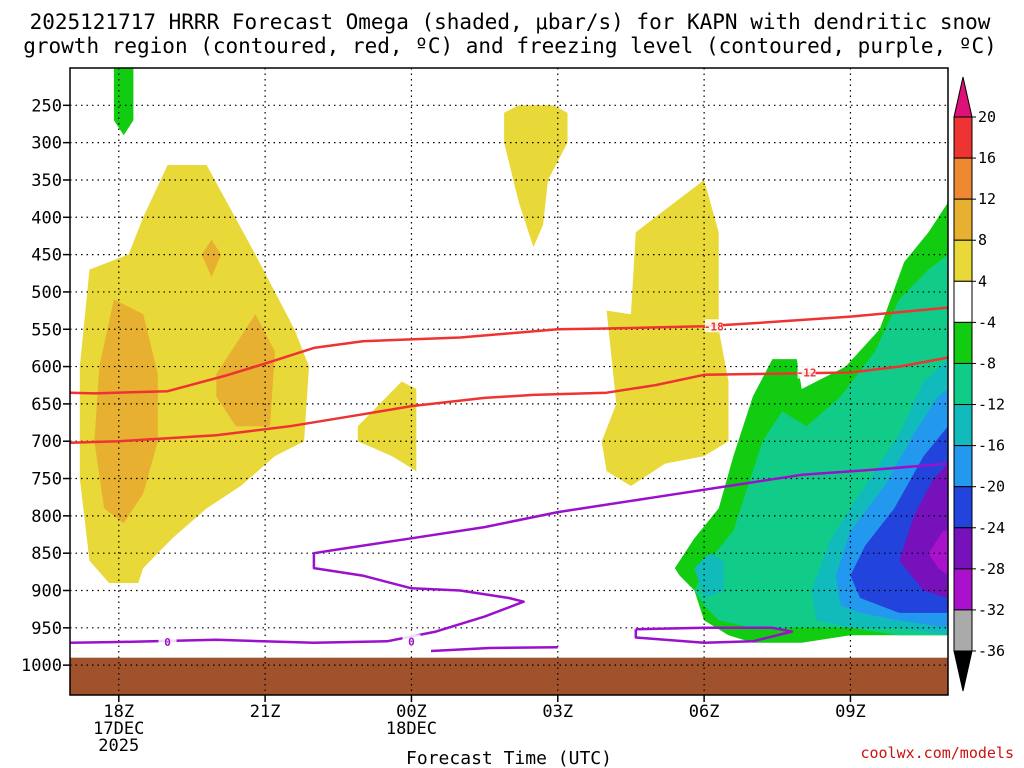  What do you see at coordinates (991, 446) in the screenshot?
I see `colorbar-label--16: -16` at bounding box center [991, 446].